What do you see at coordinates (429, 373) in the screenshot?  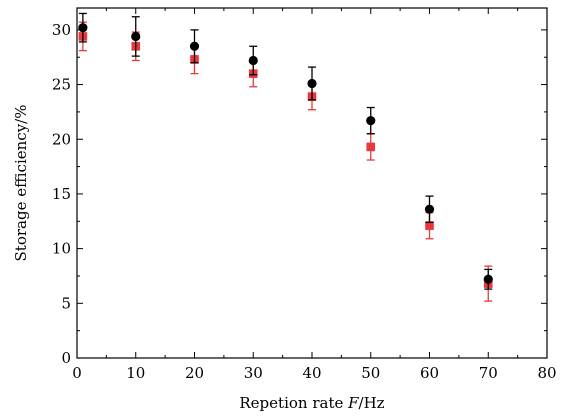 I see `x-tick-label: 60` at bounding box center [429, 373].